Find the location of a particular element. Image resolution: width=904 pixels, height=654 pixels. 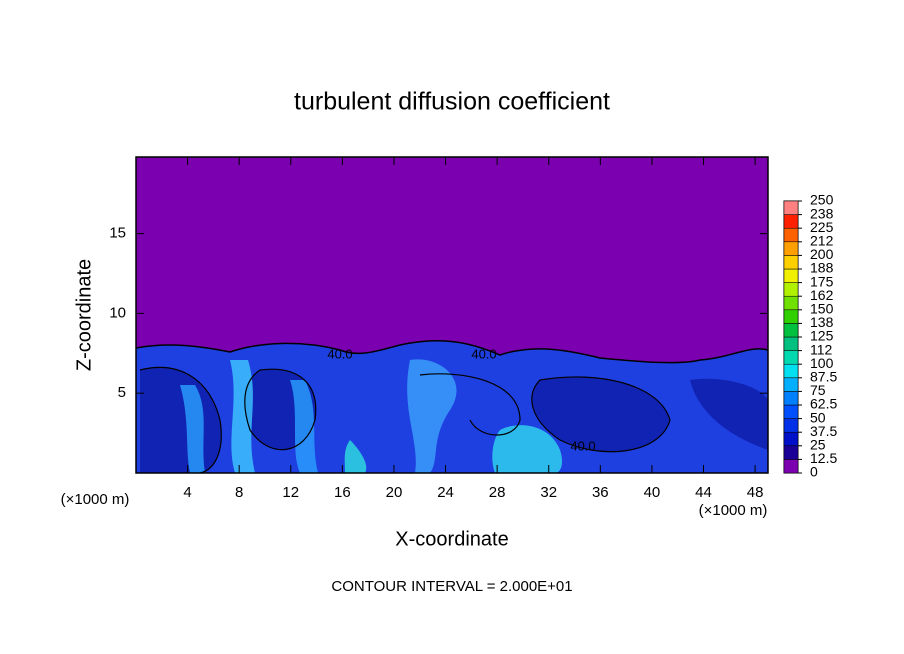

colorbar-label: 150 is located at coordinates (822, 309).